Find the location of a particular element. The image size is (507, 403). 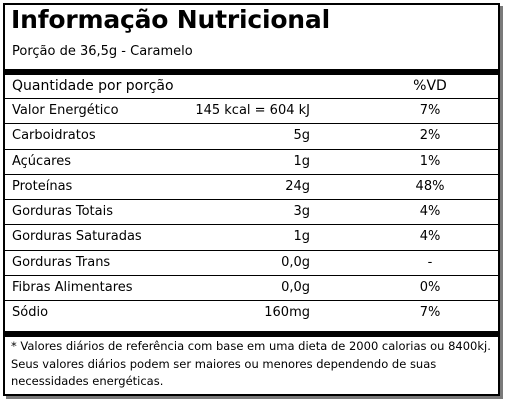

nutrient-amount: 3g is located at coordinates (301, 212).